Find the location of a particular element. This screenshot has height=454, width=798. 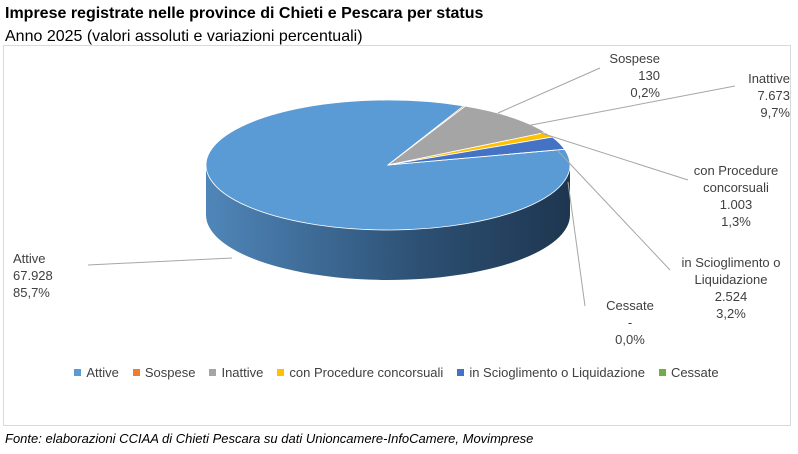

legend-label: Inattive is located at coordinates (242, 372).